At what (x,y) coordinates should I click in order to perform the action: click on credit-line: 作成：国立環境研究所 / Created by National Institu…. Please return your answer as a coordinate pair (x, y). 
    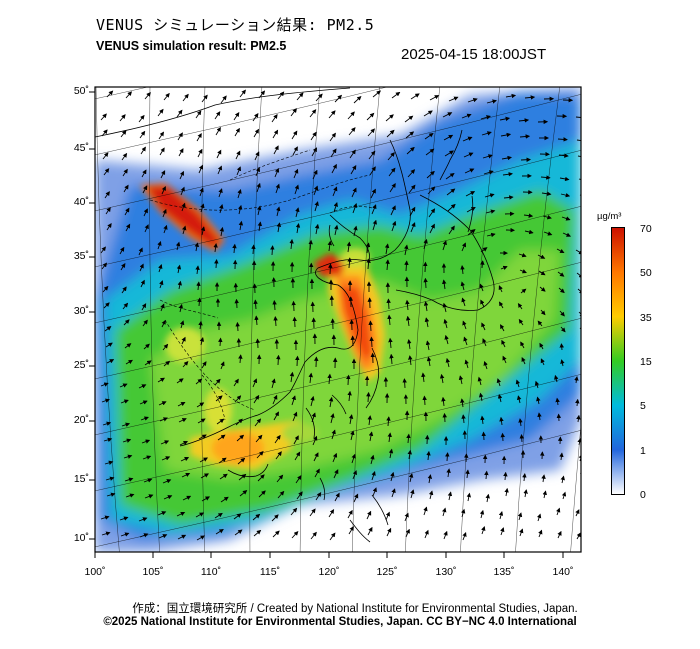
    Looking at the image, I should click on (355, 609).